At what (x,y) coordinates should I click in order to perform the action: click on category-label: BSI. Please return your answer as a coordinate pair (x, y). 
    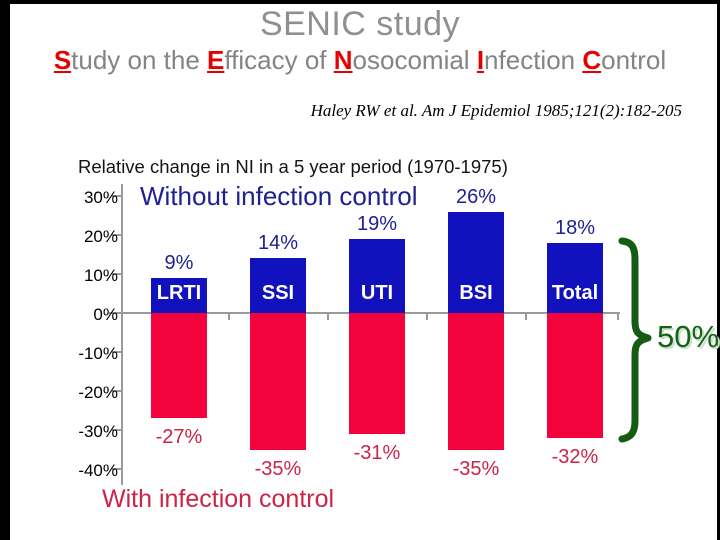
    Looking at the image, I should click on (476, 293).